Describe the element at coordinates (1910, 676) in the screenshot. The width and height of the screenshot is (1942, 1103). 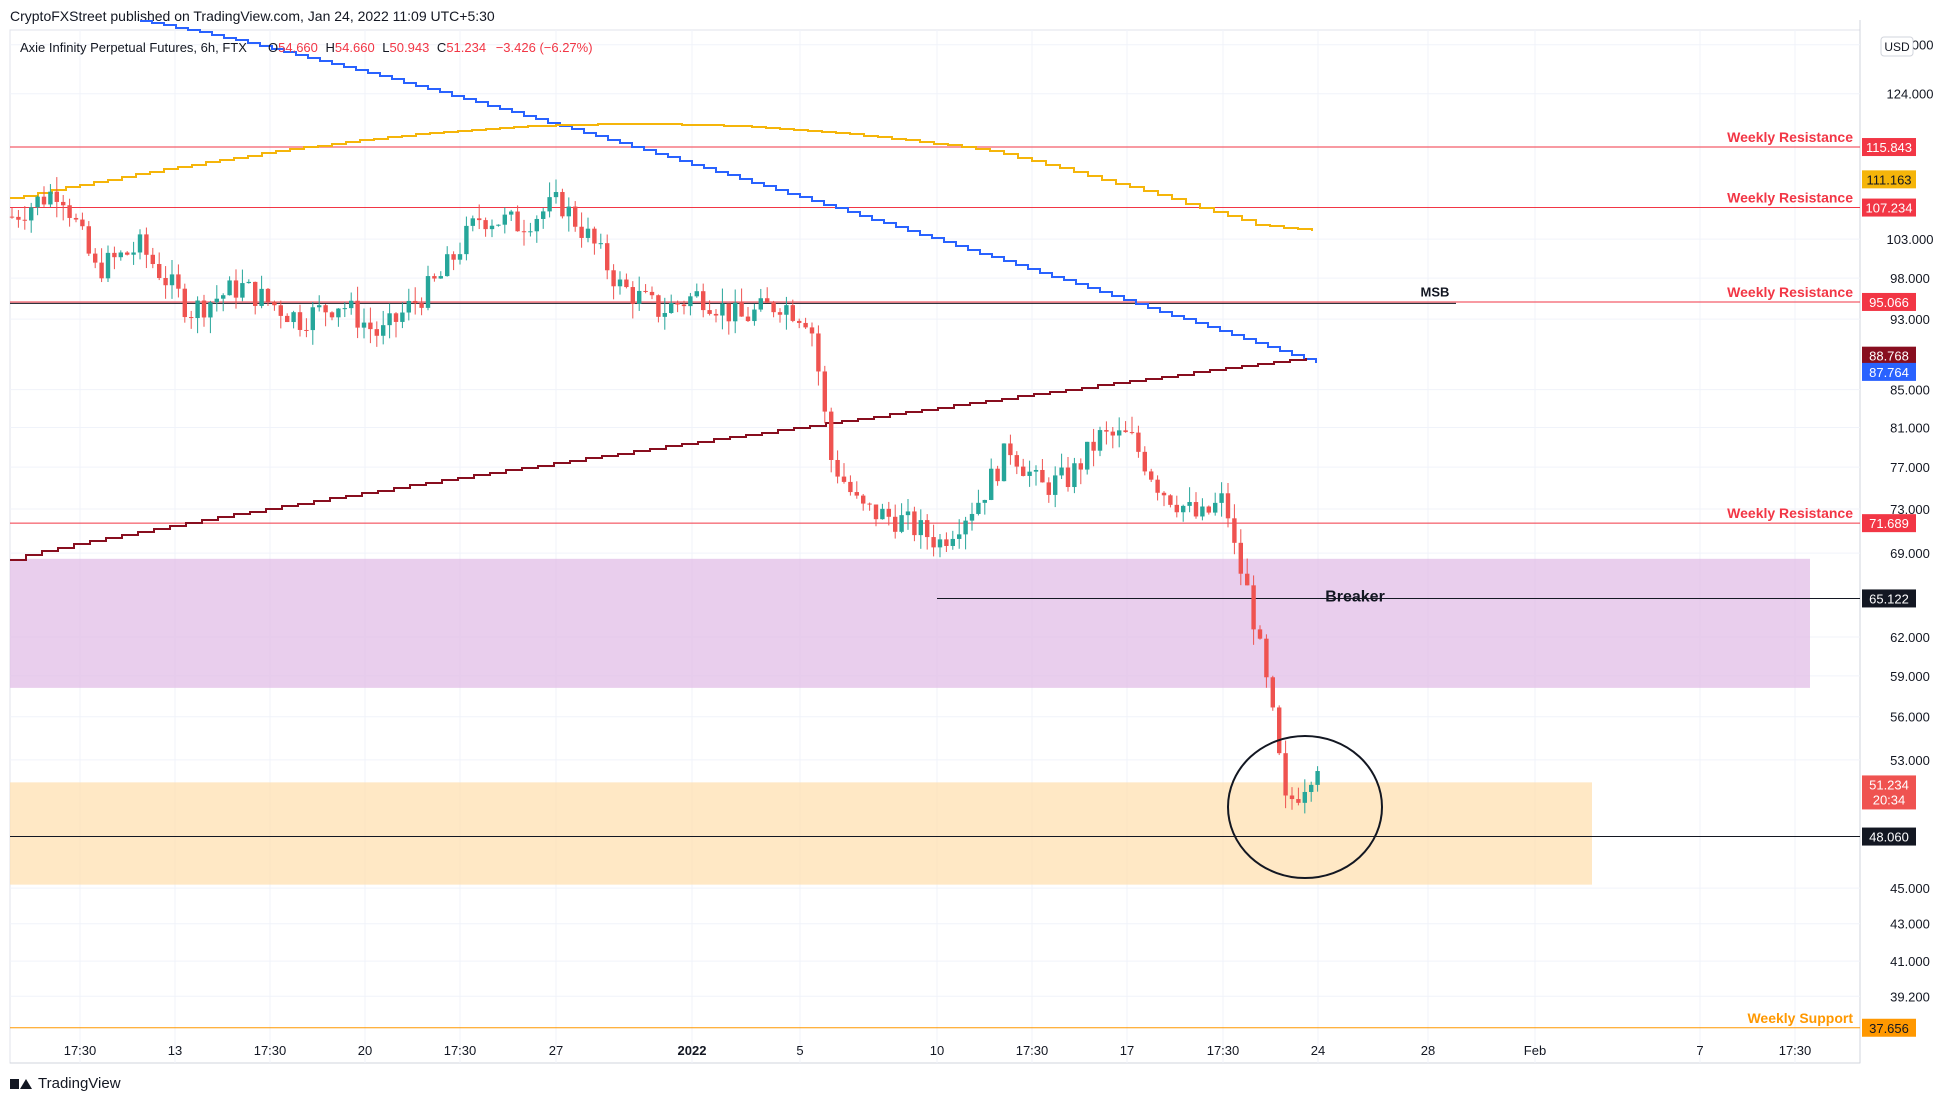
I see `y-tick-label: 59.000` at that location.